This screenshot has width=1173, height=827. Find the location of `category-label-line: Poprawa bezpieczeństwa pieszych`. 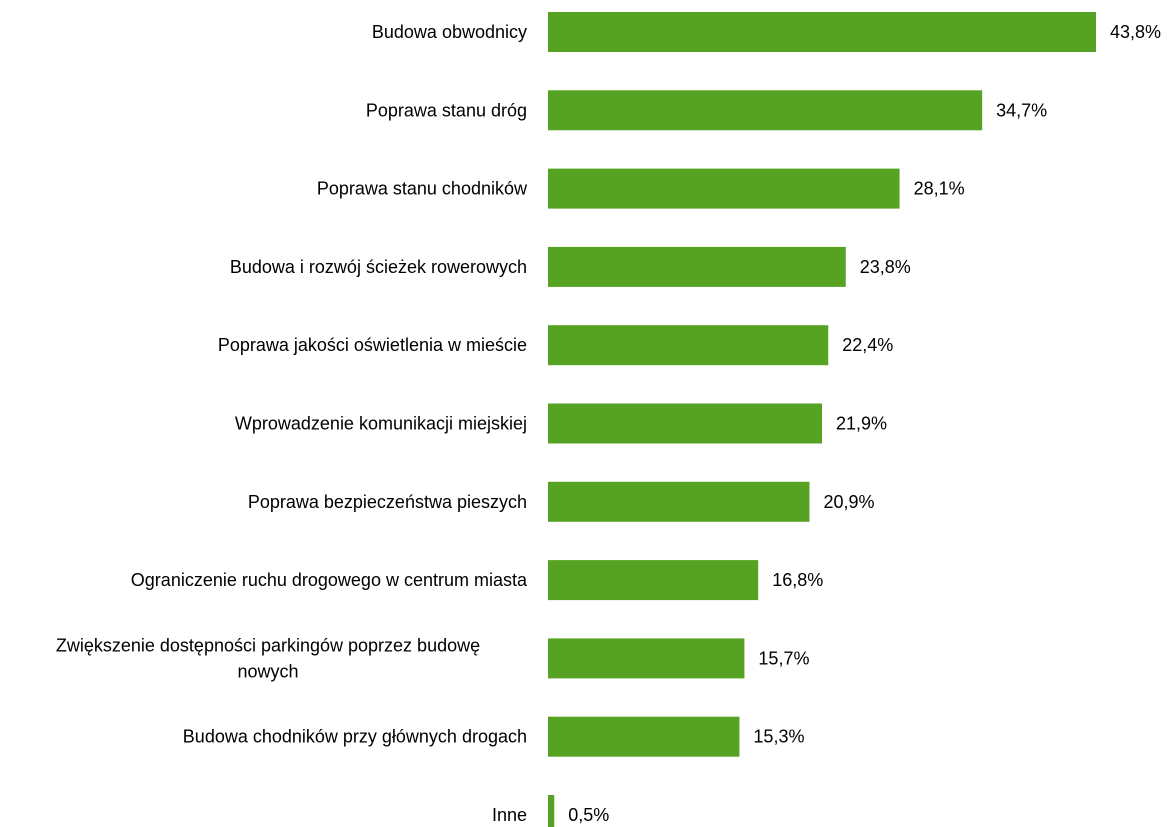

category-label-line: Poprawa bezpieczeństwa pieszych is located at coordinates (387, 502).